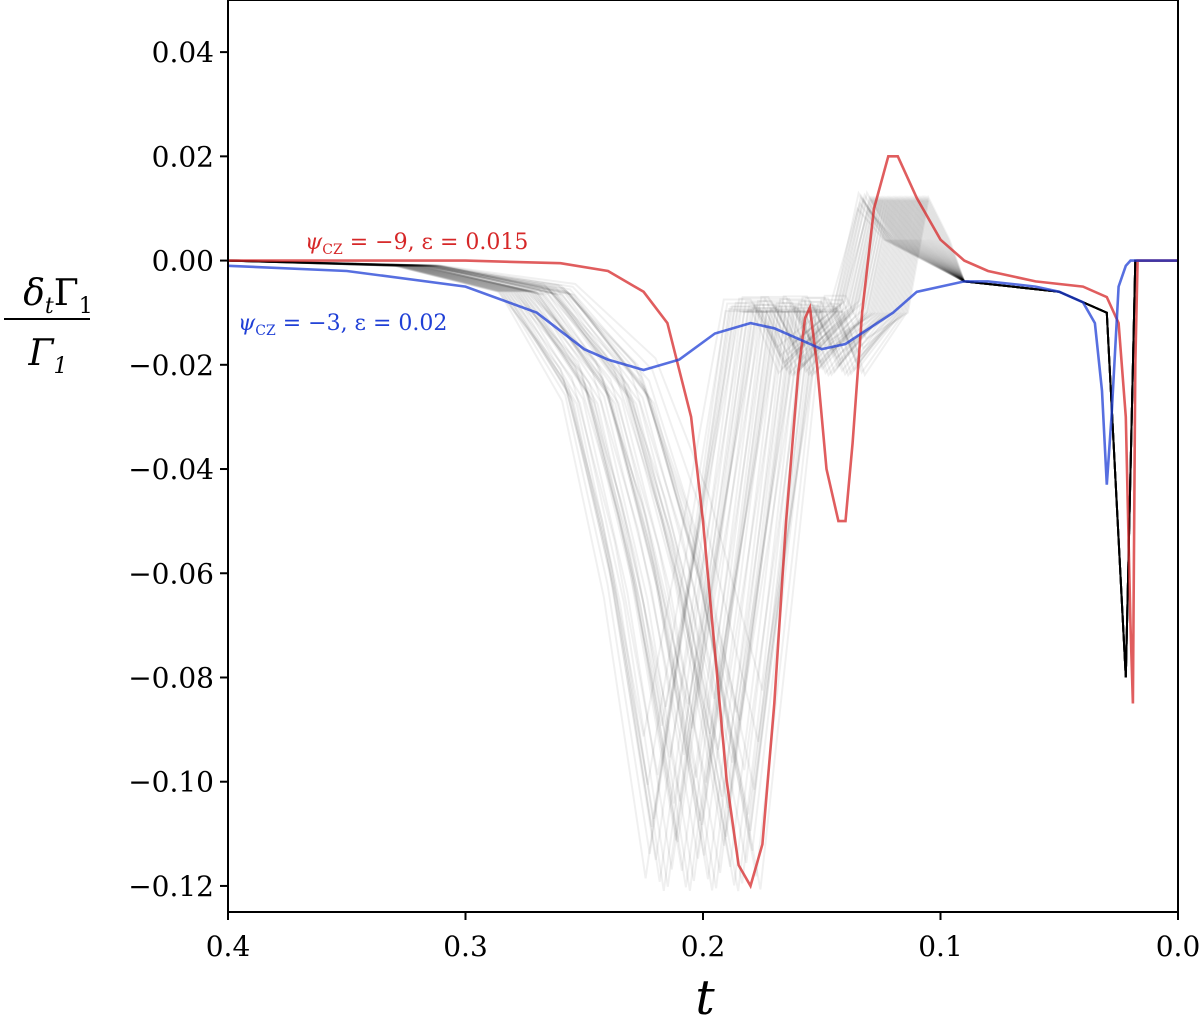  Describe the element at coordinates (940, 946) in the screenshot. I see `x-tick-label: 0.1` at that location.